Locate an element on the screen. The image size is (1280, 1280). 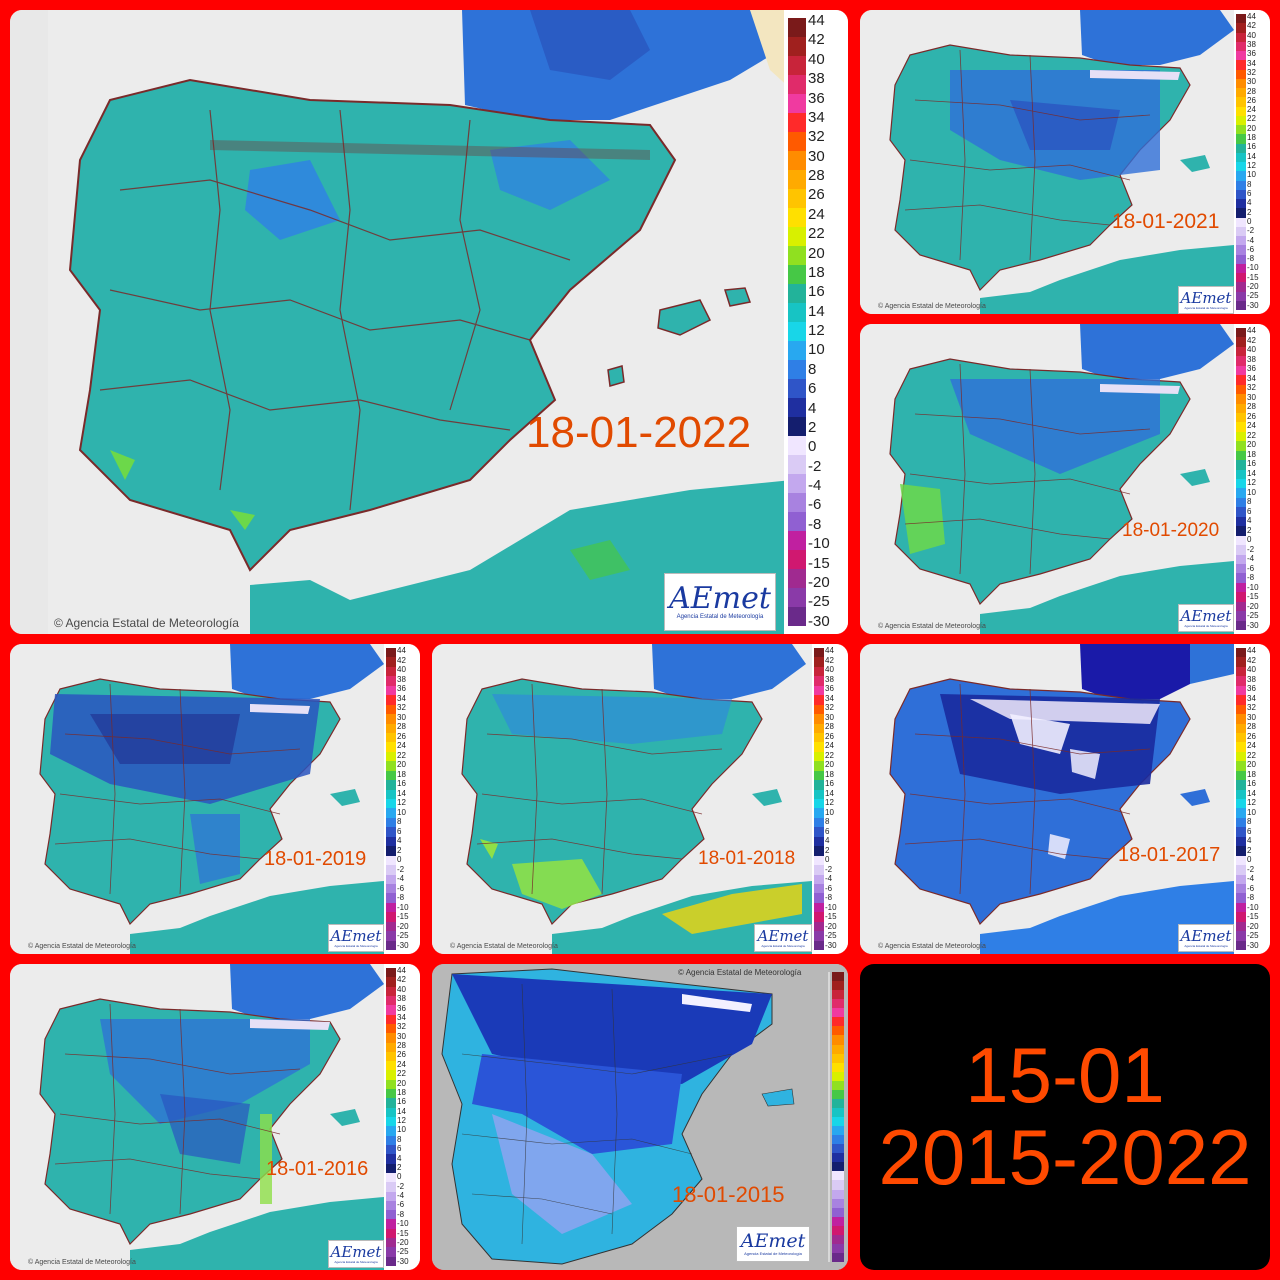
legend-label: -2 is located at coordinates (815, 466).